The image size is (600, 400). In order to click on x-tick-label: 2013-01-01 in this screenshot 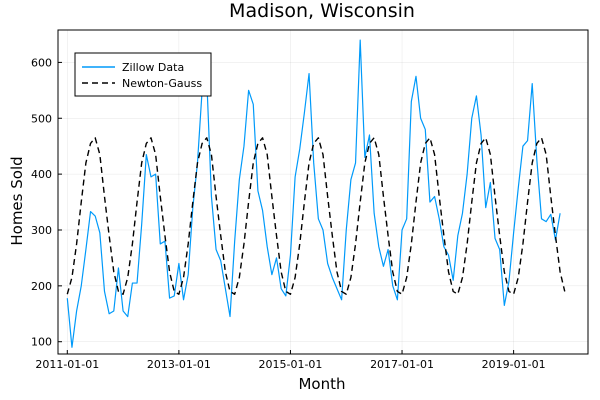, I will do `click(179, 364)`.